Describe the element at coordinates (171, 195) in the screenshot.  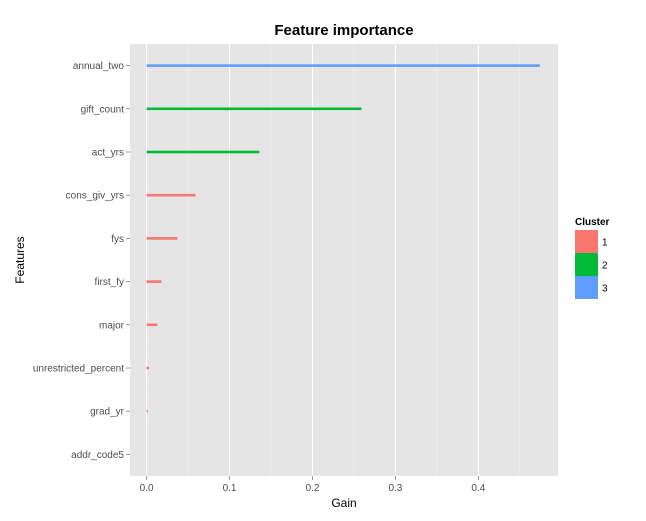
I see `bar-cons_giv_yrs` at that location.